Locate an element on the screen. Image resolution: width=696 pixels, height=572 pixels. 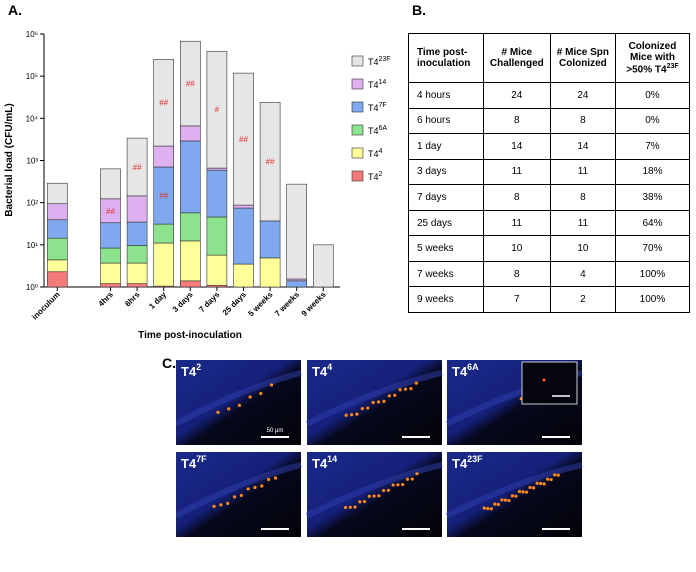
annotation: # is located at coordinates (217, 110).